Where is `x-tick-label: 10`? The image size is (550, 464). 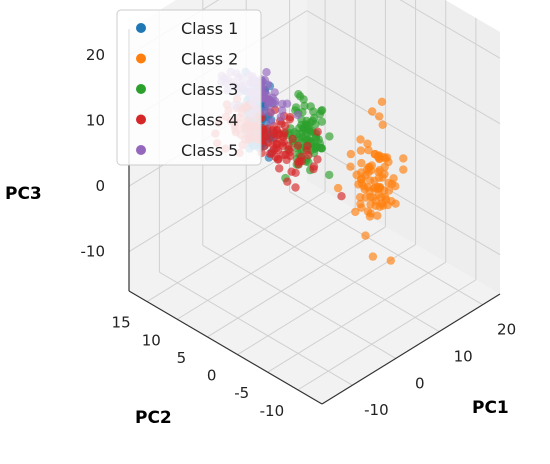
x-tick-label: 10 is located at coordinates (463, 357).